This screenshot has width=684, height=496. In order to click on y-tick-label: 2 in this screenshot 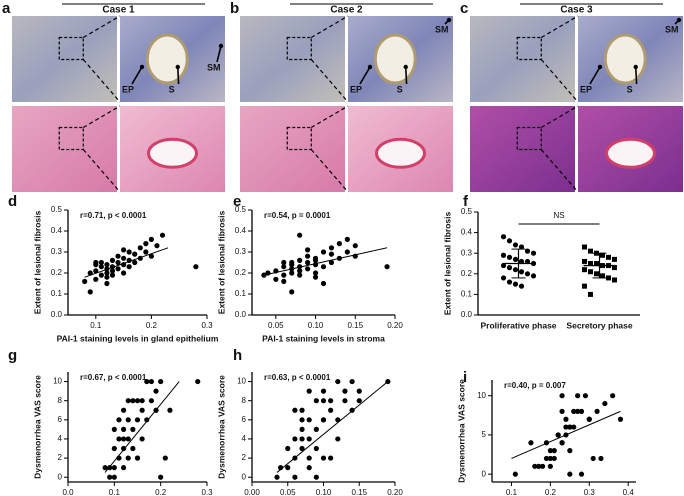, I will do `click(244, 457)`.